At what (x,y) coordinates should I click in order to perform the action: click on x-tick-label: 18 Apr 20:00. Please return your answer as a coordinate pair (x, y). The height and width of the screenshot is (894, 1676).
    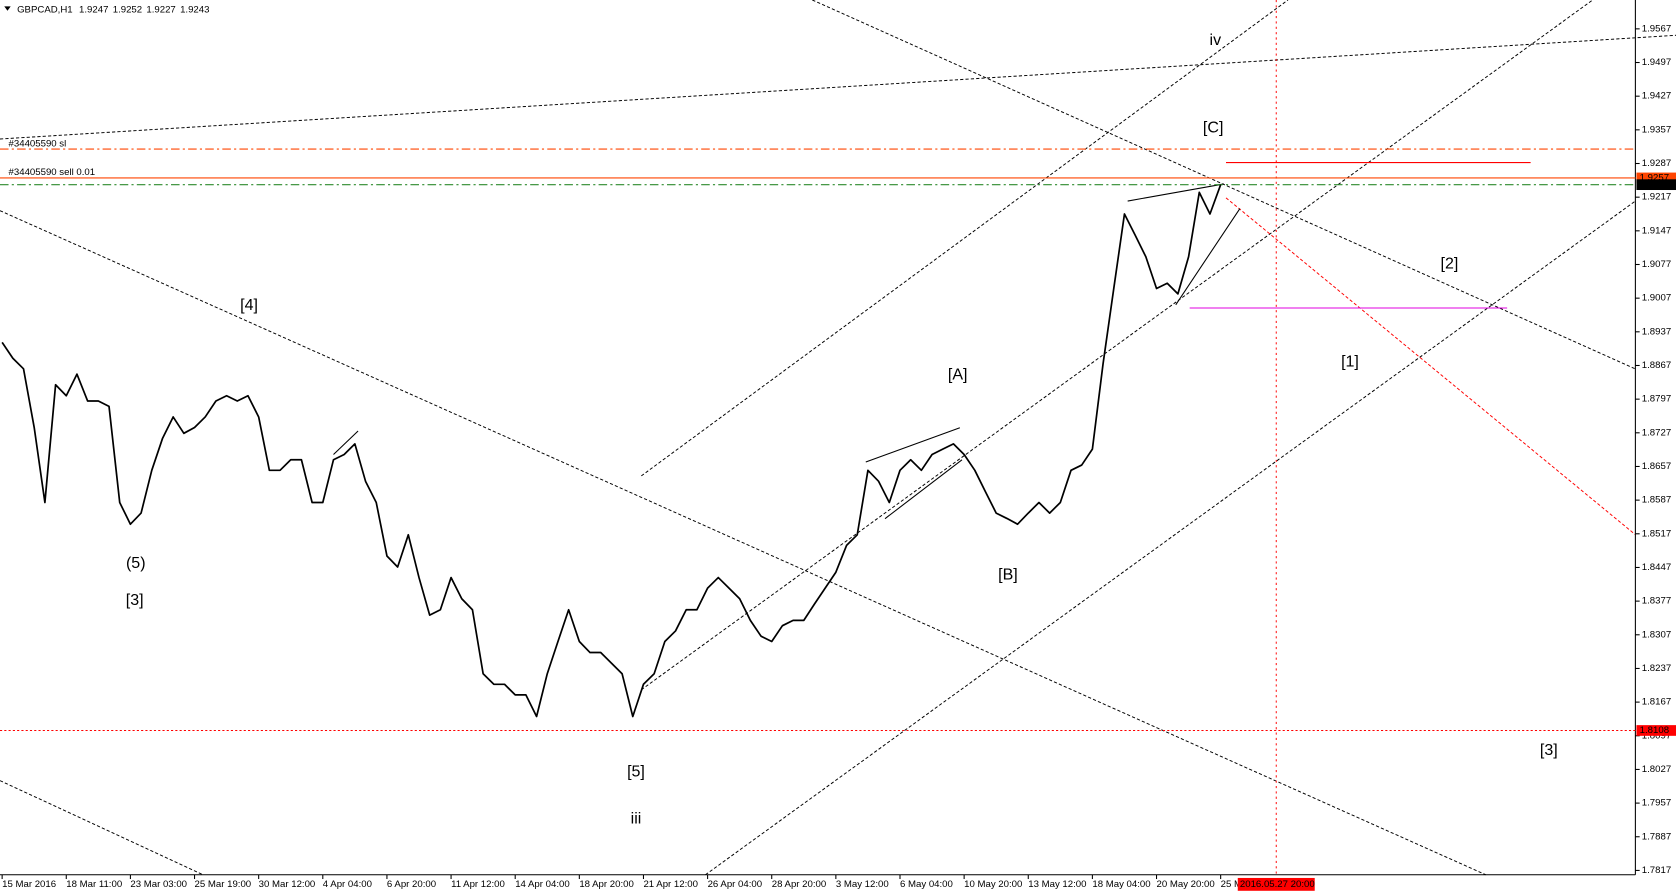
    Looking at the image, I should click on (606, 884).